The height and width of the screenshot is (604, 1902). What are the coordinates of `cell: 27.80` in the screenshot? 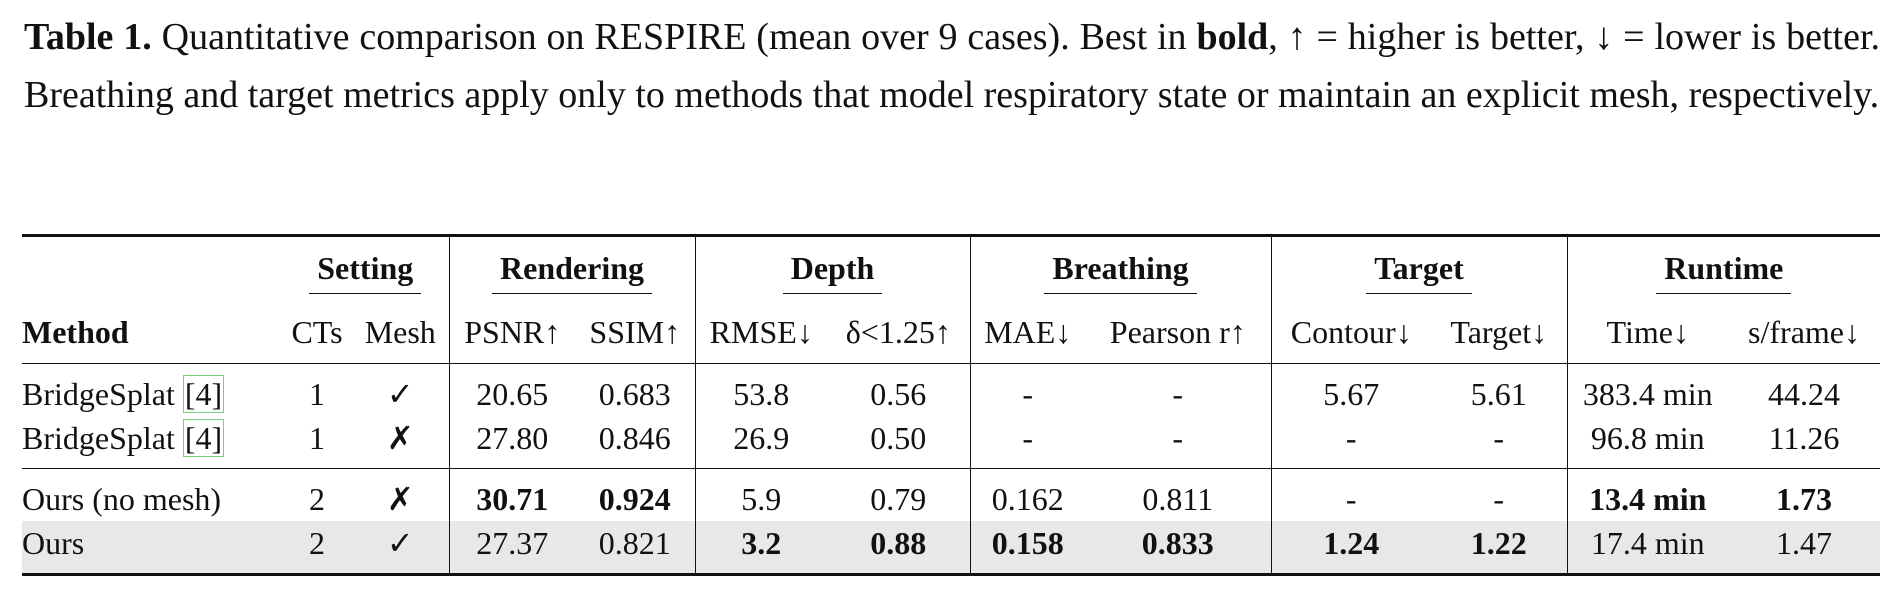 It's located at (511, 442).